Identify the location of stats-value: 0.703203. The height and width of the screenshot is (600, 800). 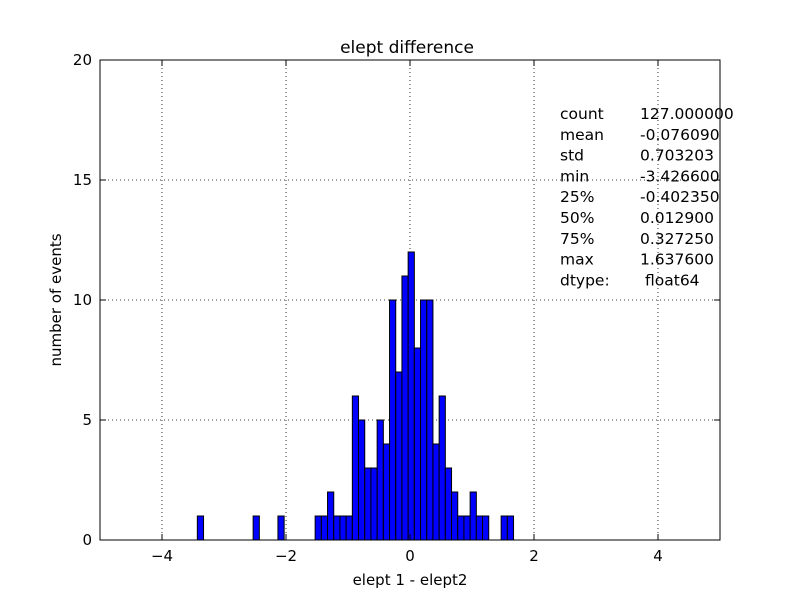
(677, 156).